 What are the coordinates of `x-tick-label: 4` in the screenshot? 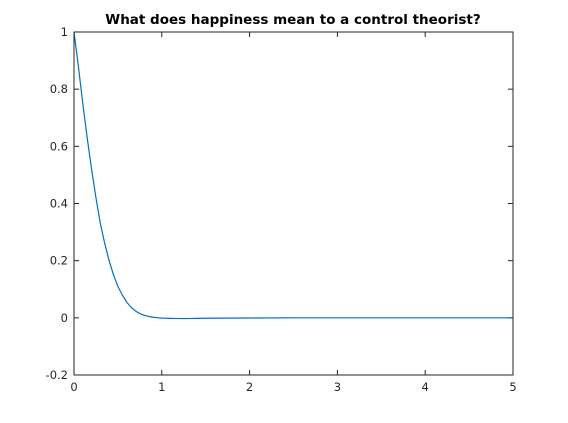 It's located at (425, 387).